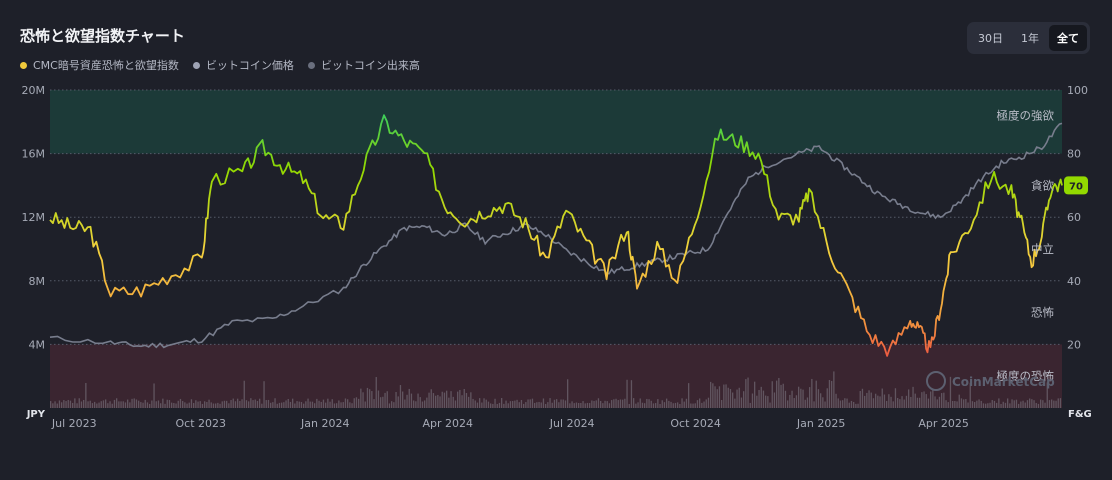 The image size is (1112, 480). Describe the element at coordinates (1074, 281) in the screenshot. I see `right-axis-tick: 40` at that location.